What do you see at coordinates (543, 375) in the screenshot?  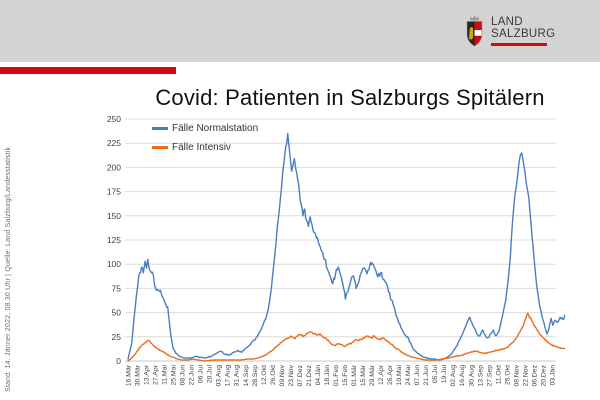 I see `x-axis-label: 20.Dez` at bounding box center [543, 375].